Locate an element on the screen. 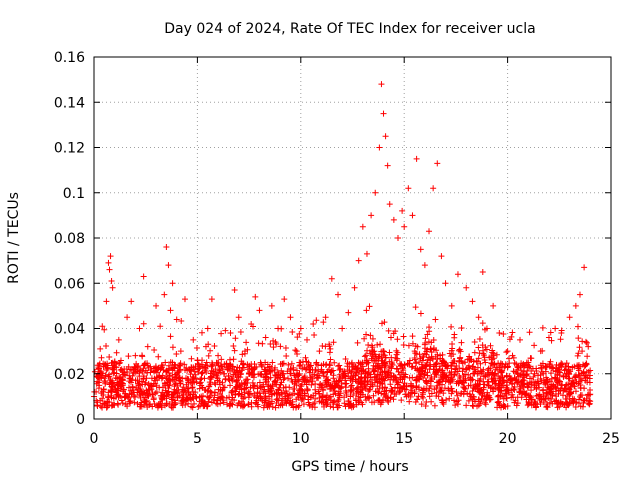 The image size is (640, 480). y-tick-label: 0.1 is located at coordinates (74, 194).